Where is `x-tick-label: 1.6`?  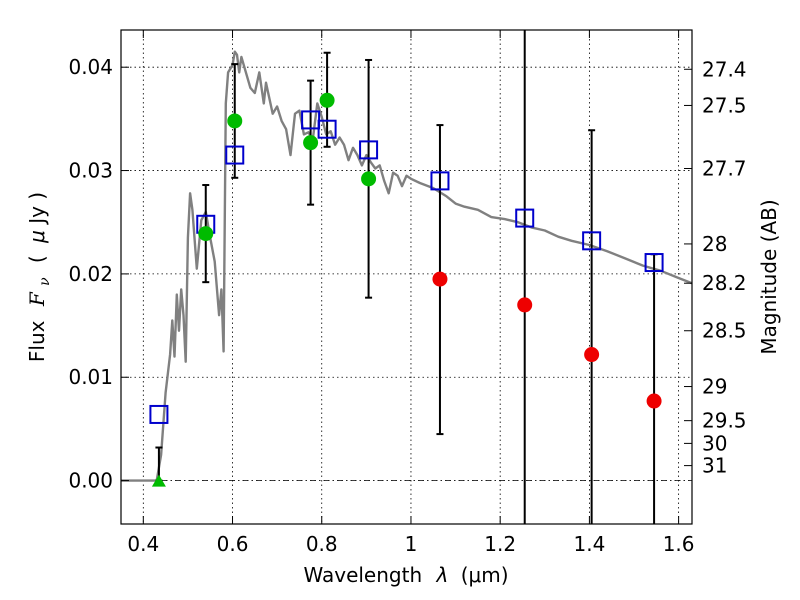
x-tick-label: 1.6 is located at coordinates (679, 544).